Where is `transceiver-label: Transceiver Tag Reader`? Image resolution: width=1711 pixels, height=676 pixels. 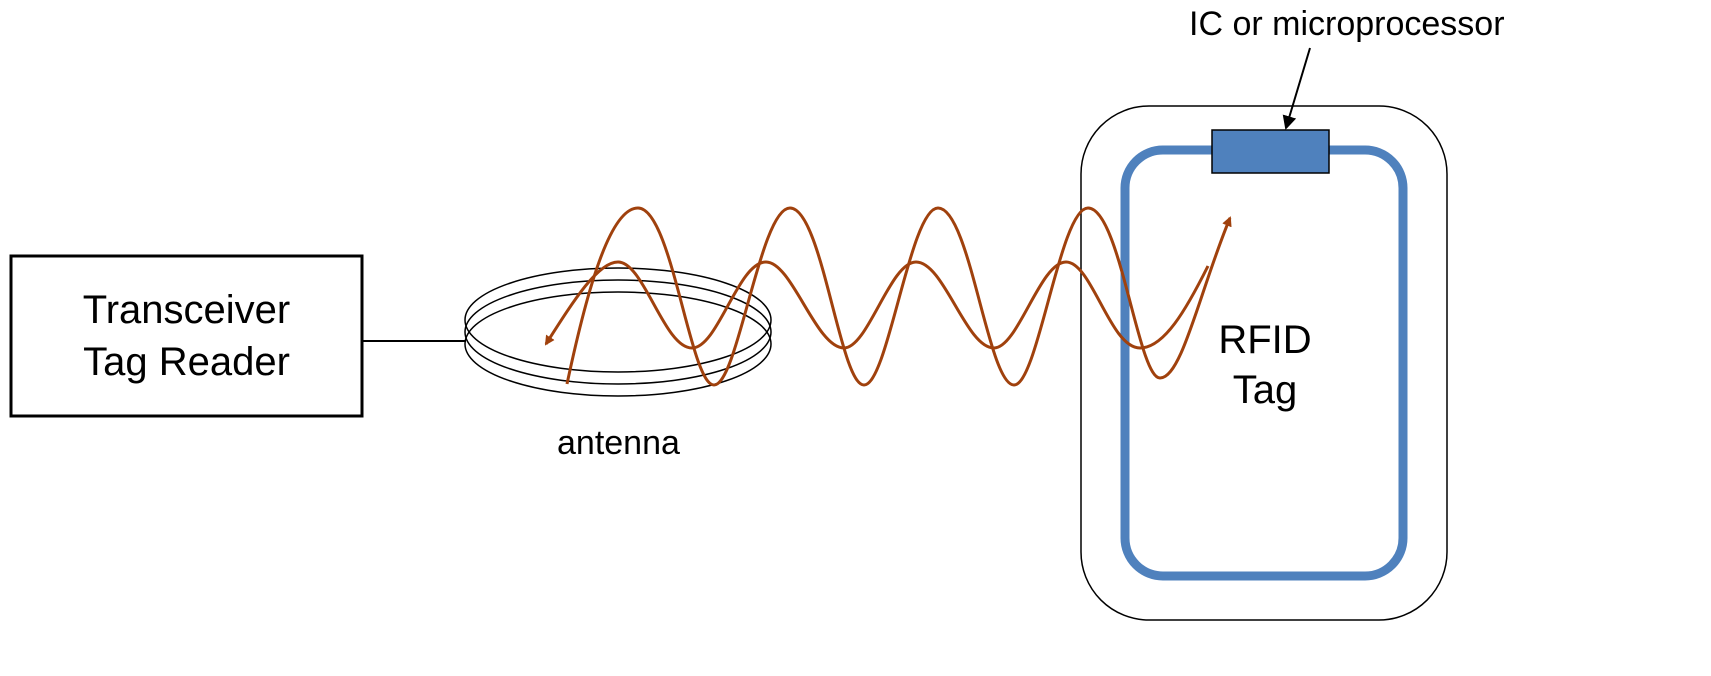
transceiver-label: Transceiver Tag Reader is located at coordinates (186, 336).